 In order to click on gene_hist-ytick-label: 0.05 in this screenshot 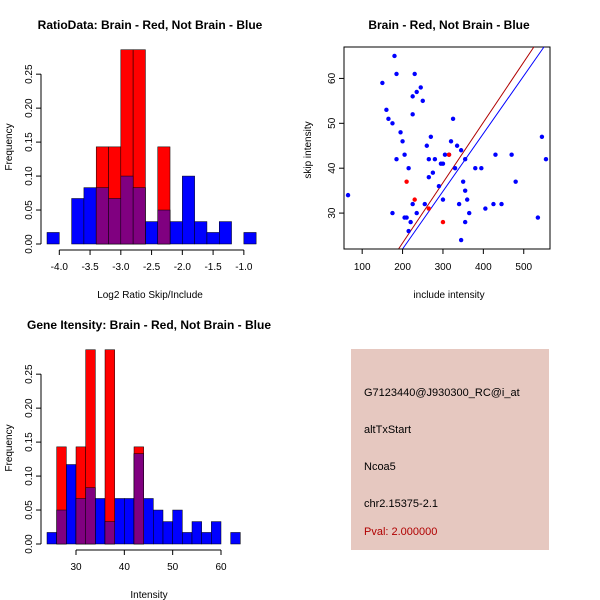, I will do `click(29, 510)`.